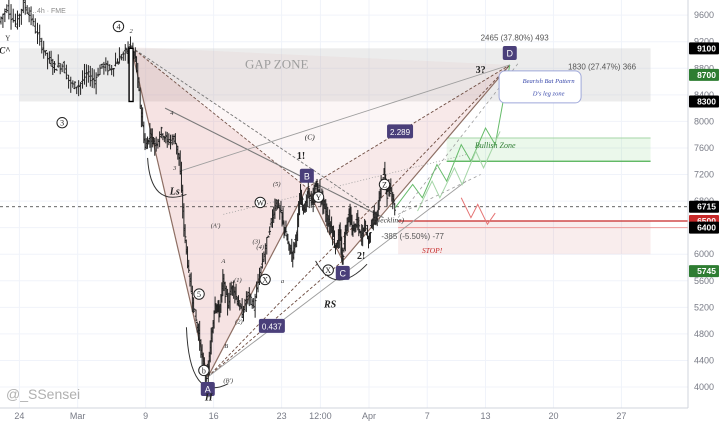  What do you see at coordinates (7, 38) in the screenshot?
I see `annotation: Y` at bounding box center [7, 38].